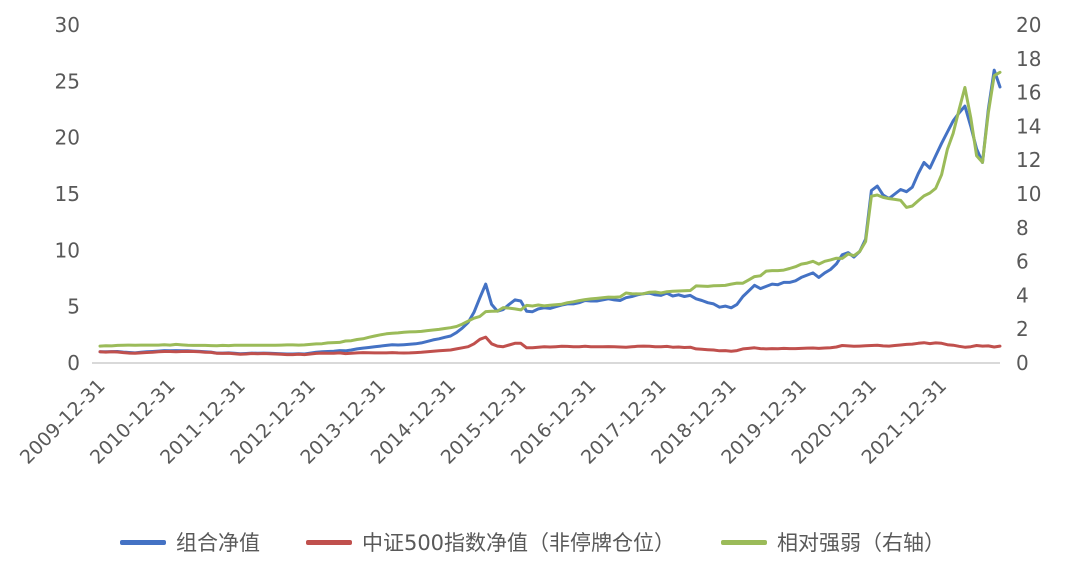 This screenshot has height=567, width=1065. I want to click on y-axis-left-tick-label: 10, so click(67, 250).